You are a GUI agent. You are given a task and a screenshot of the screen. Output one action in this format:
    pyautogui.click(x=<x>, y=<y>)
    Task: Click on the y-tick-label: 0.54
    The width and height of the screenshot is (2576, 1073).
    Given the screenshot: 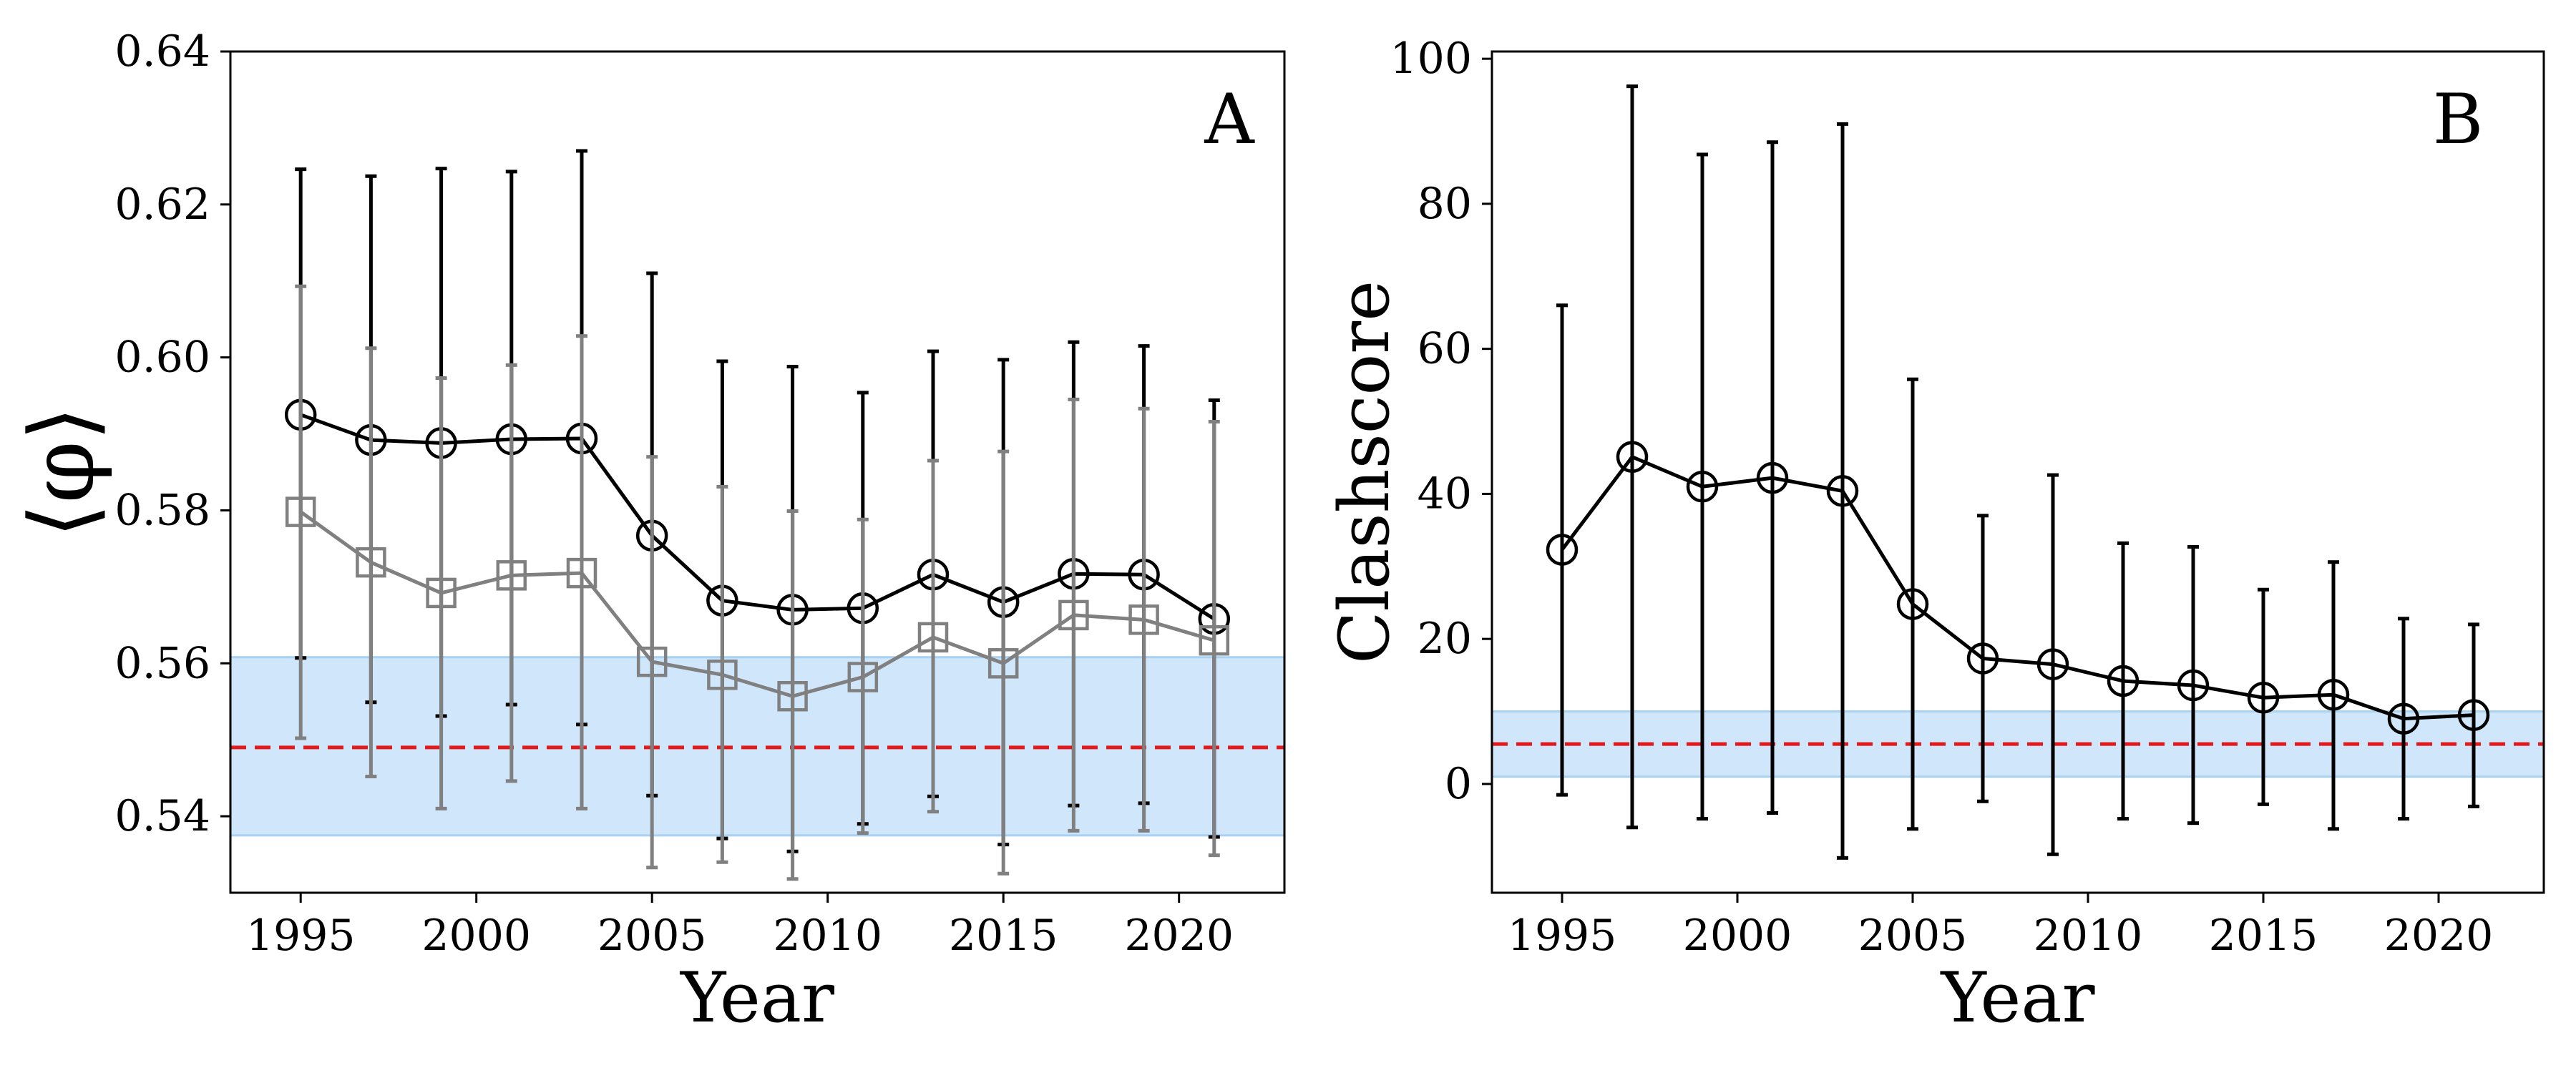 What is the action you would take?
    pyautogui.click(x=162, y=816)
    